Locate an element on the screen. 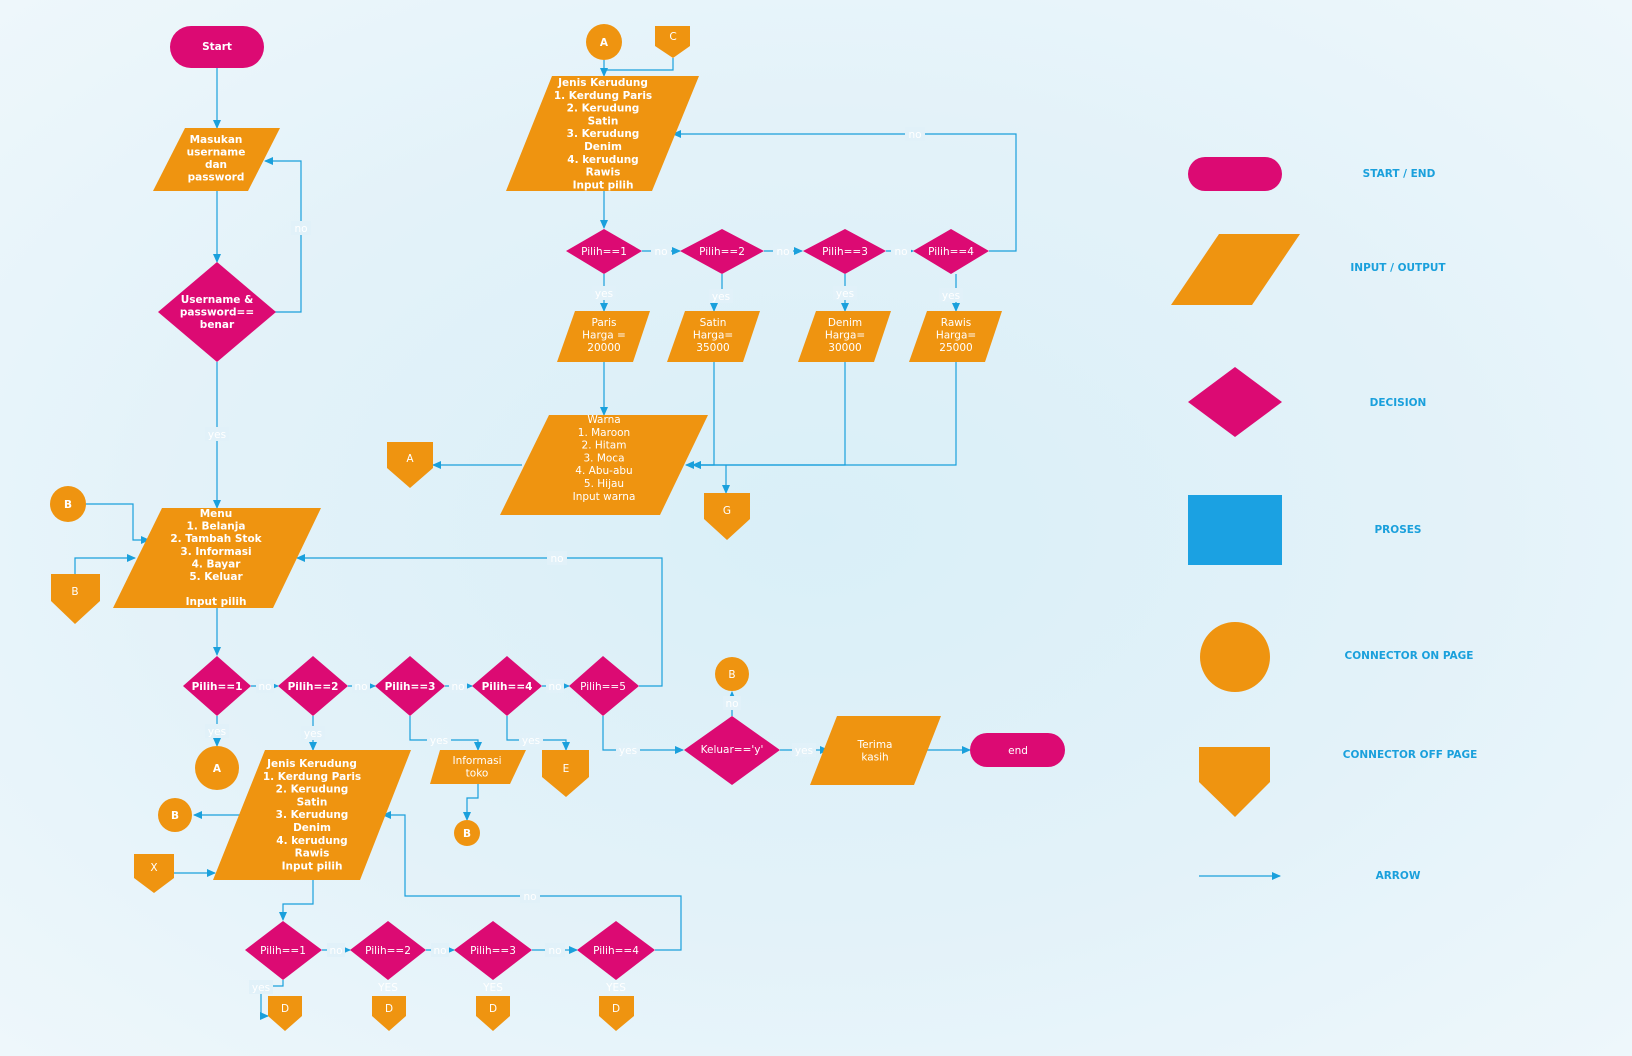  keluar-decision-label: Keluar=='y' is located at coordinates (732, 750).